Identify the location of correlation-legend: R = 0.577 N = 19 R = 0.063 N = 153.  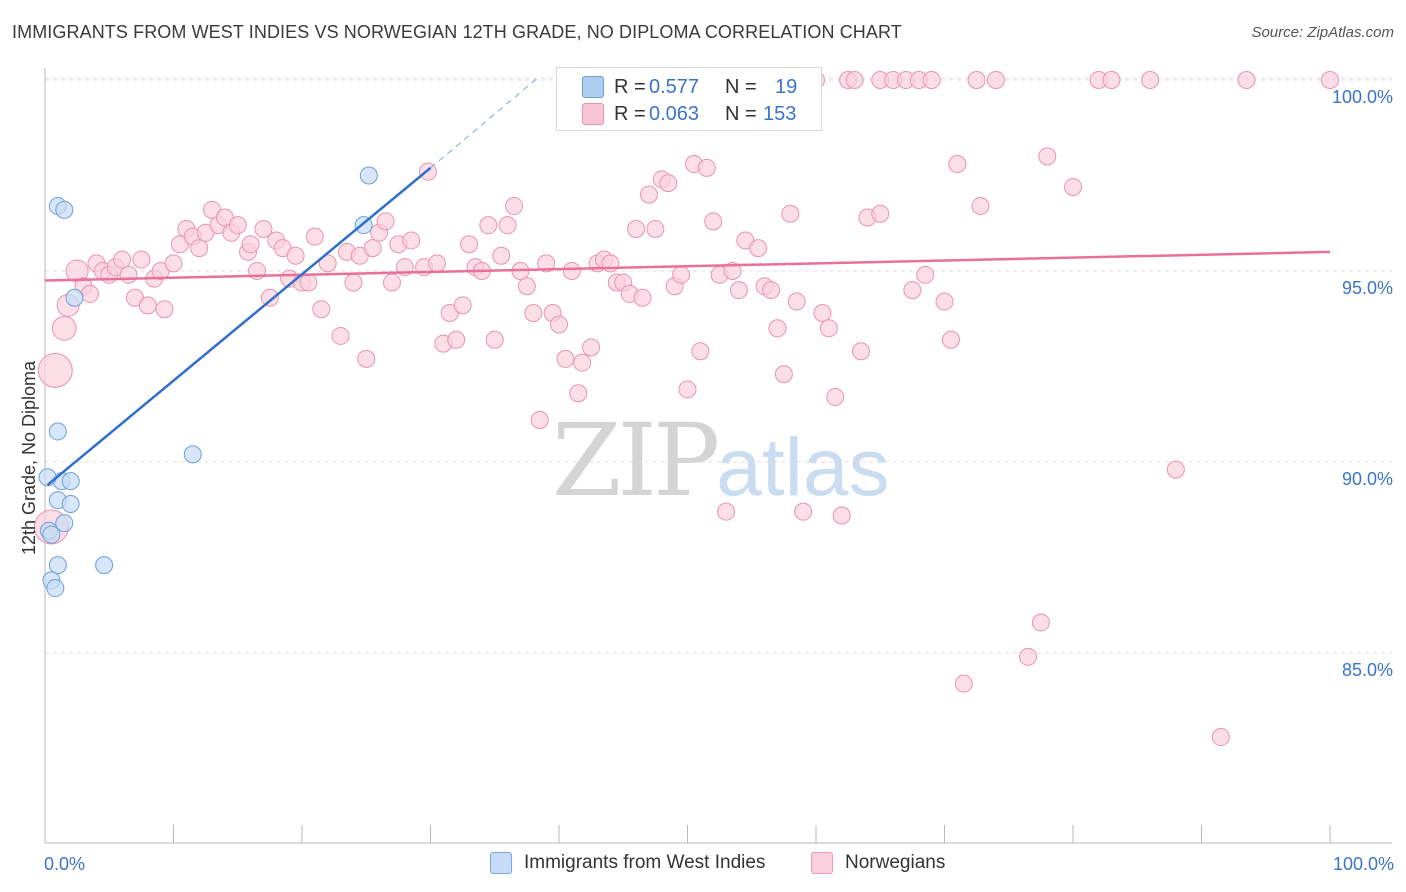
(689, 99).